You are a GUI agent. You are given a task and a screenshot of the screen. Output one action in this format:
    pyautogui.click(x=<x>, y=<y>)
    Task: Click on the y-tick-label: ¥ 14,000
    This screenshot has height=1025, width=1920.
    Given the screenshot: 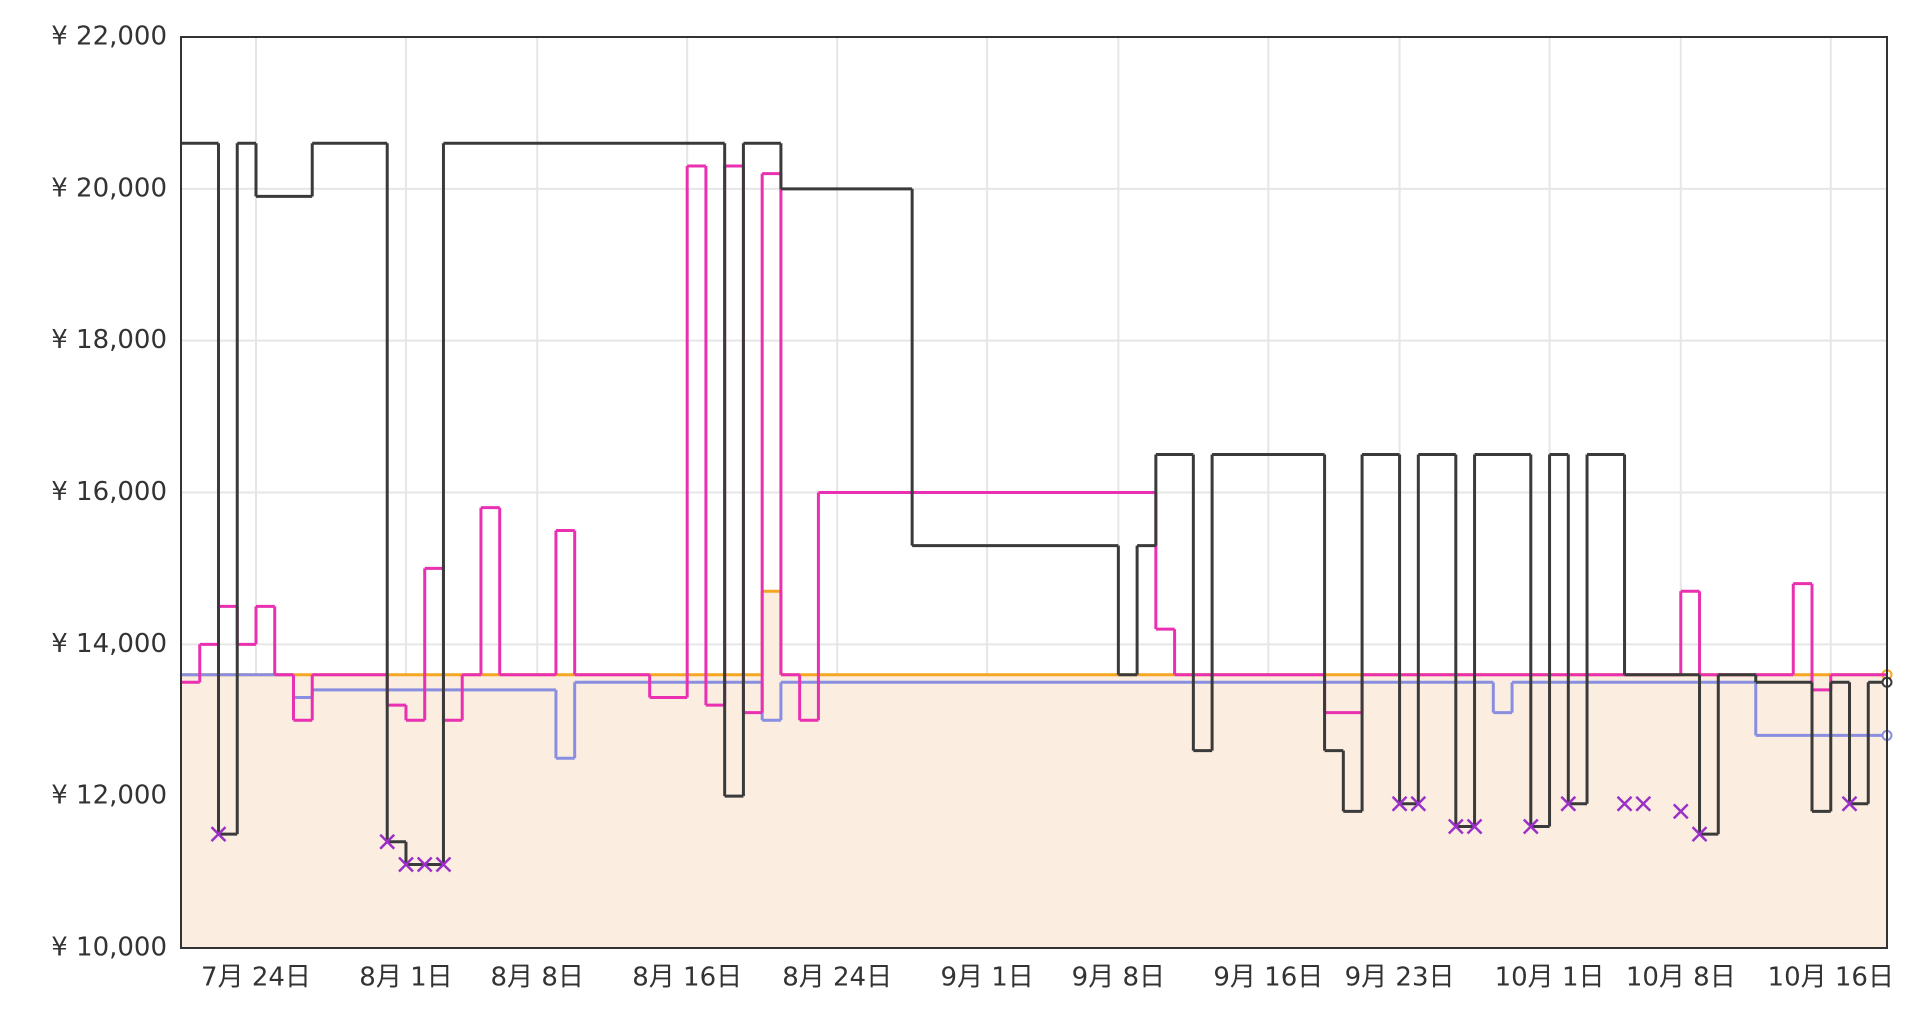 What is the action you would take?
    pyautogui.click(x=109, y=644)
    